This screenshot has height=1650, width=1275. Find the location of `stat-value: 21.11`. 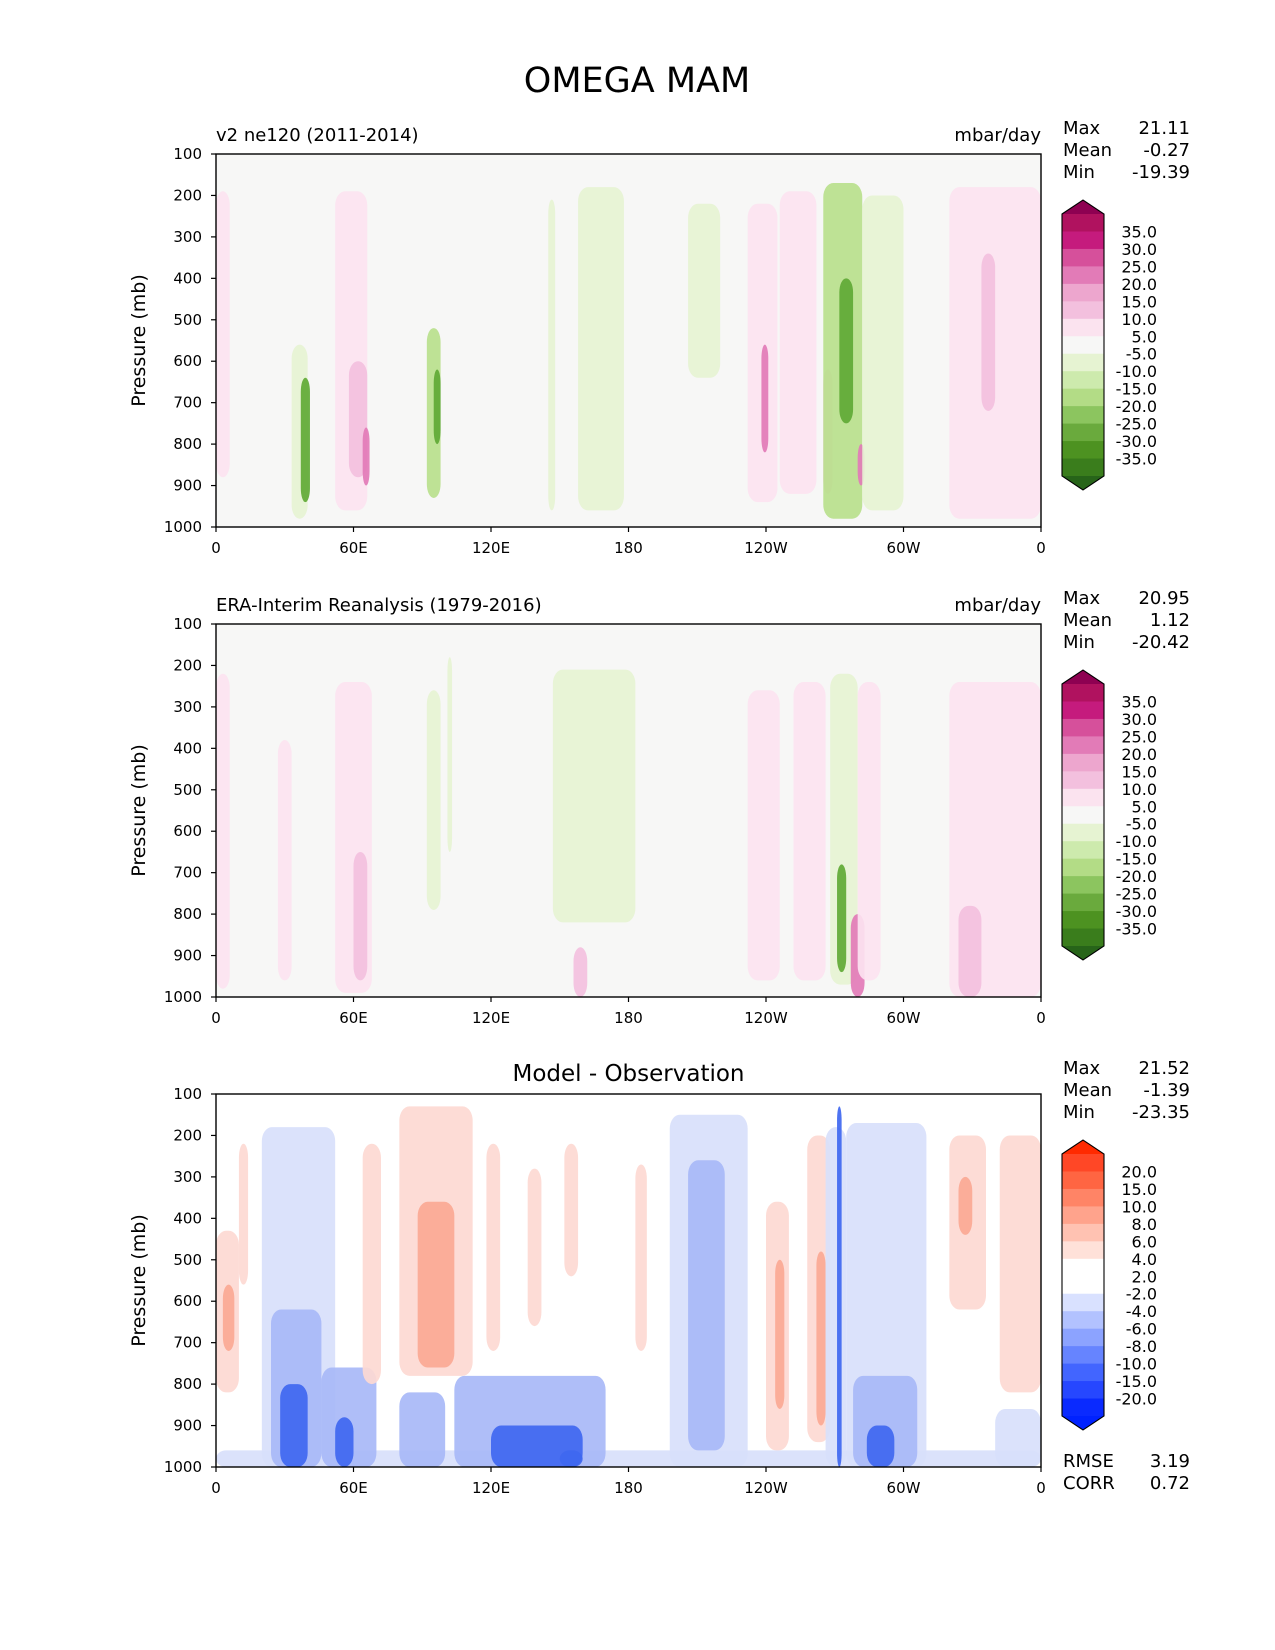

stat-value: 21.11 is located at coordinates (1164, 128).